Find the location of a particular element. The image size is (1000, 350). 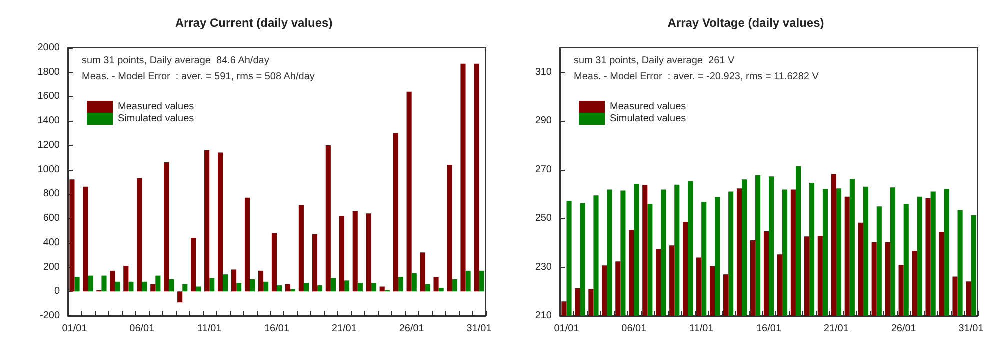

y-tick-label: 290 is located at coordinates (543, 121).